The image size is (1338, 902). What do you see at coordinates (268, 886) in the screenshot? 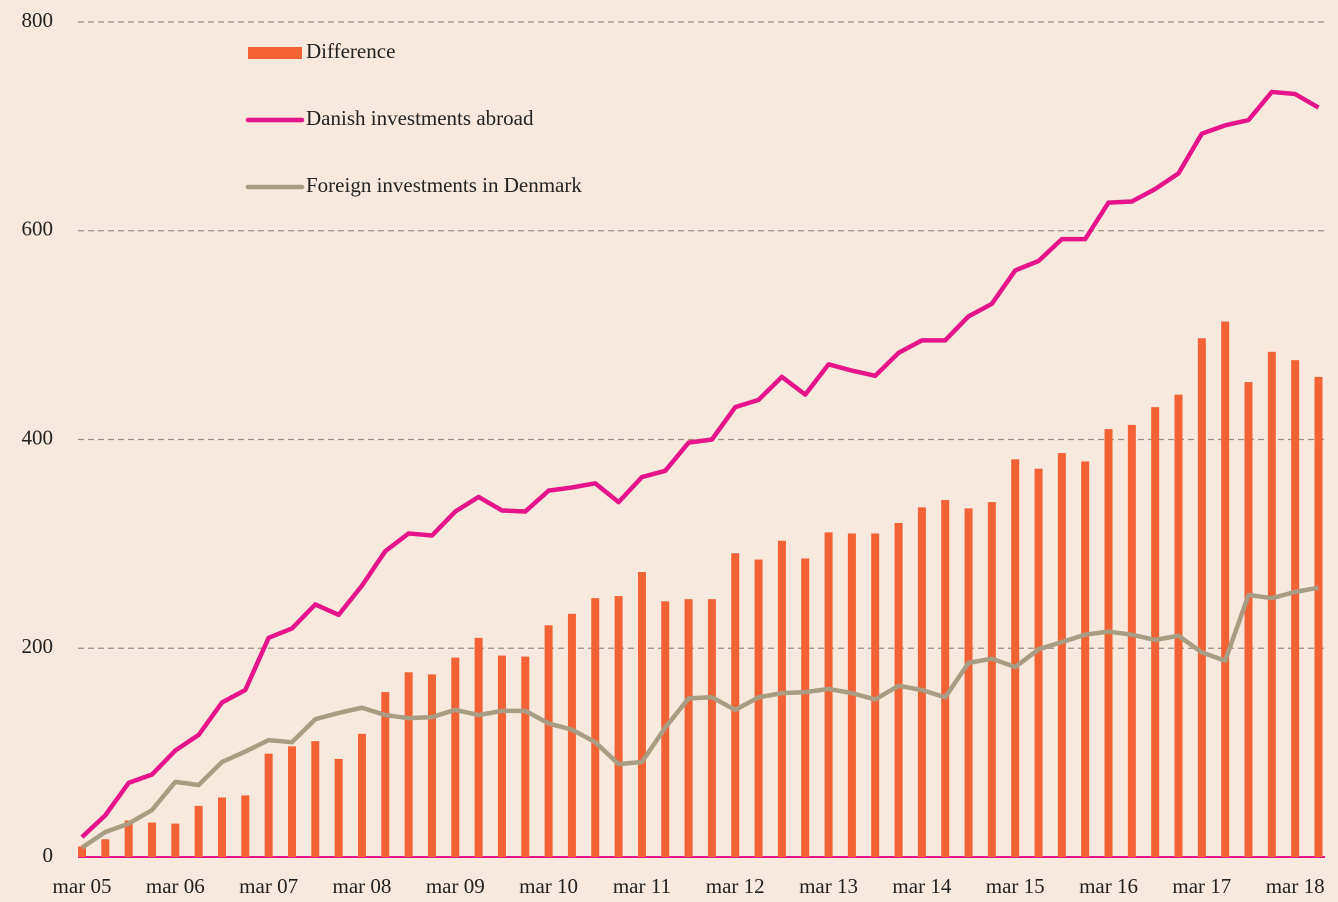
I see `x-tick-label: mar 07` at bounding box center [268, 886].